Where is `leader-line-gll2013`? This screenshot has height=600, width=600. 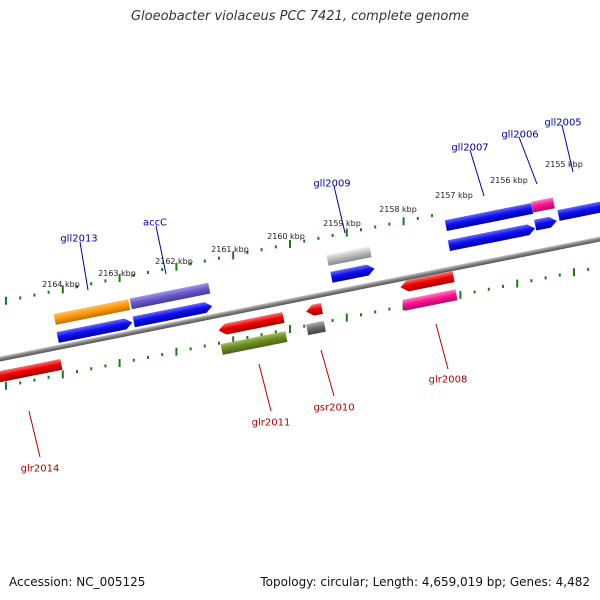
leader-line-gll2013 is located at coordinates (84, 266).